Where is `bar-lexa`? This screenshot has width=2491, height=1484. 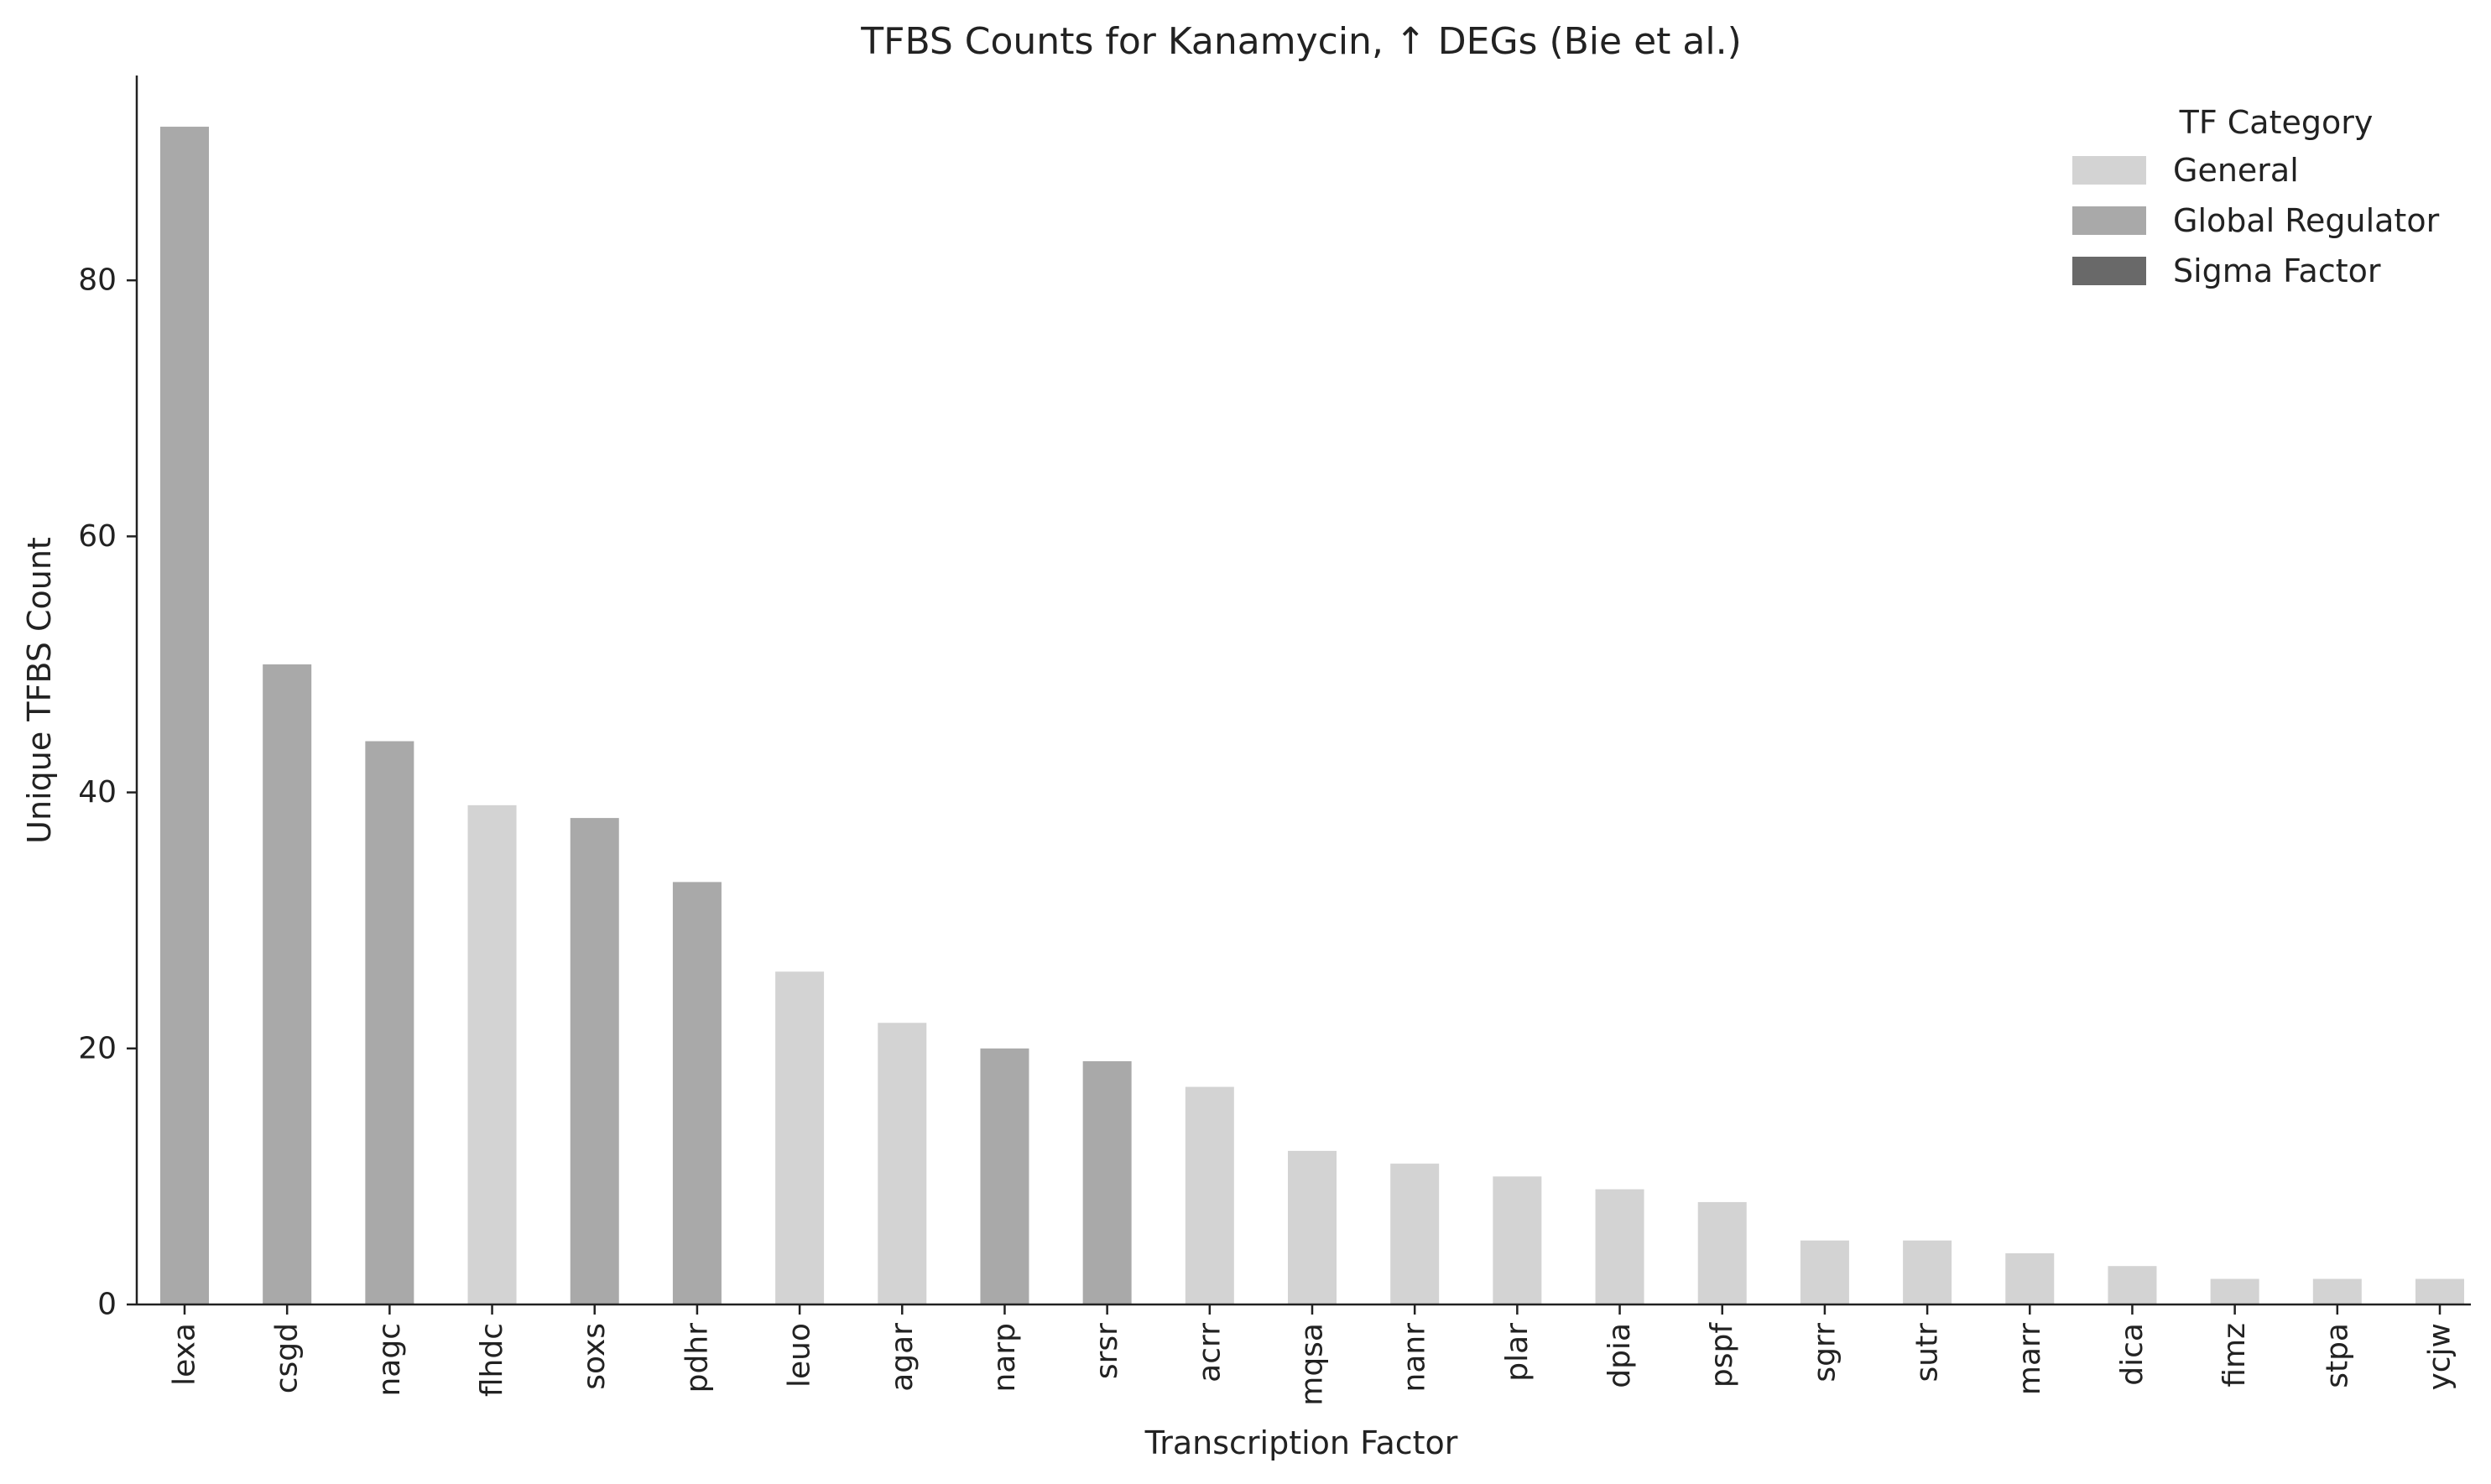
bar-lexa is located at coordinates (185, 716).